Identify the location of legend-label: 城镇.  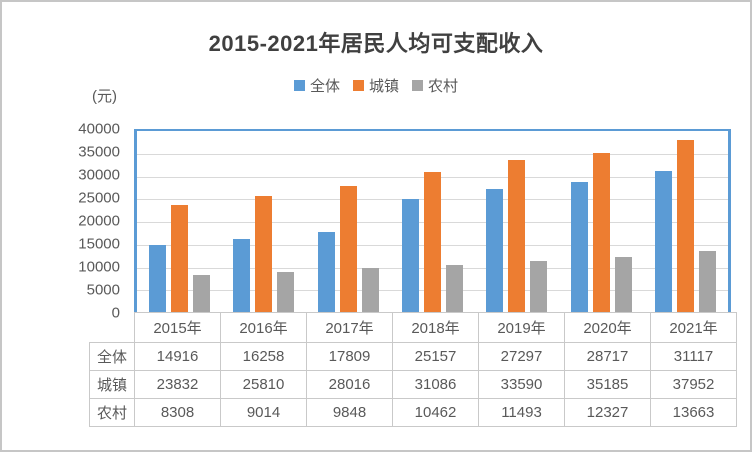
(383, 86).